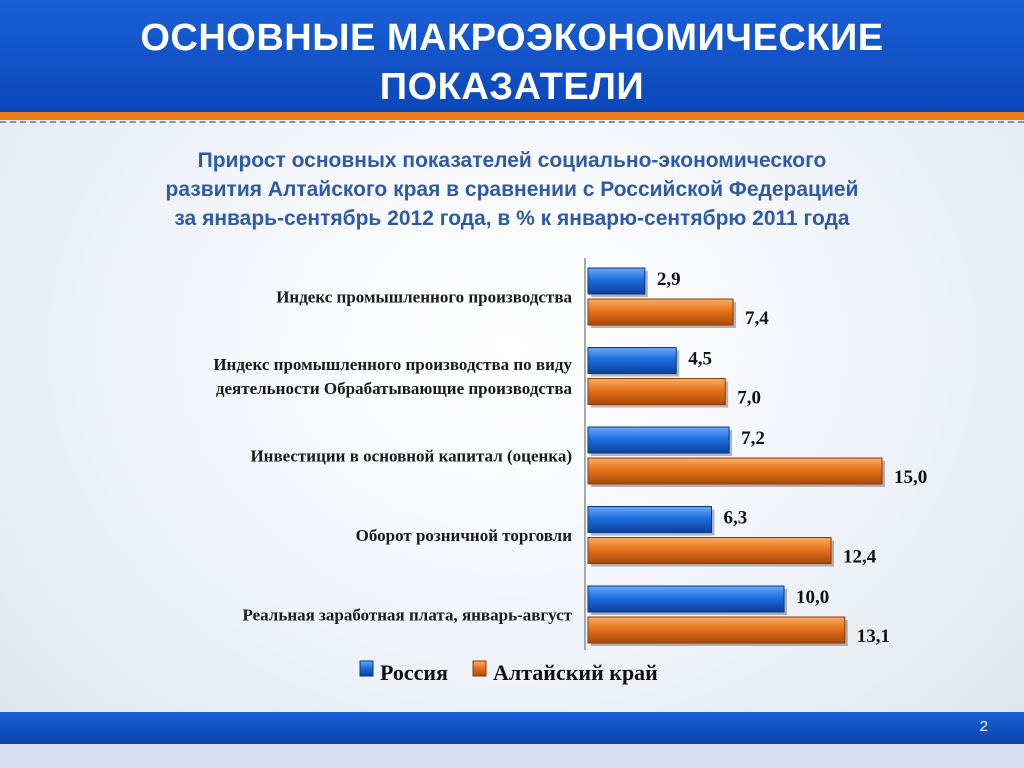 This screenshot has height=768, width=1024. Describe the element at coordinates (512, 728) in the screenshot. I see `footer-bar: 2` at that location.